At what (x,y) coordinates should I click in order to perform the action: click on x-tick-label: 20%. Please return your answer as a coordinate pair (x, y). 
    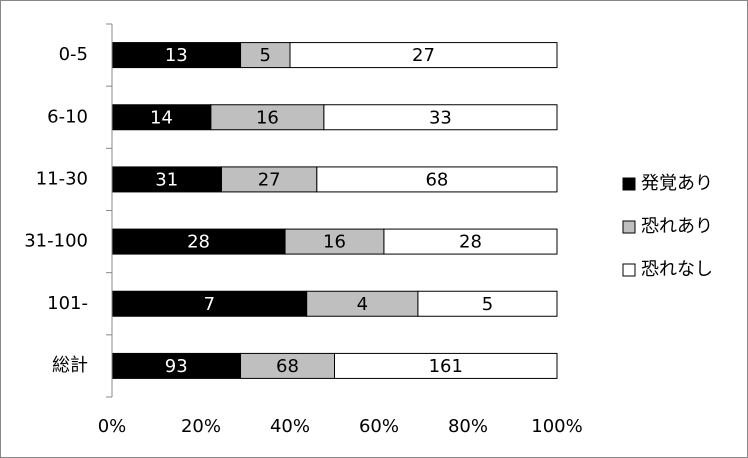
    Looking at the image, I should click on (201, 426).